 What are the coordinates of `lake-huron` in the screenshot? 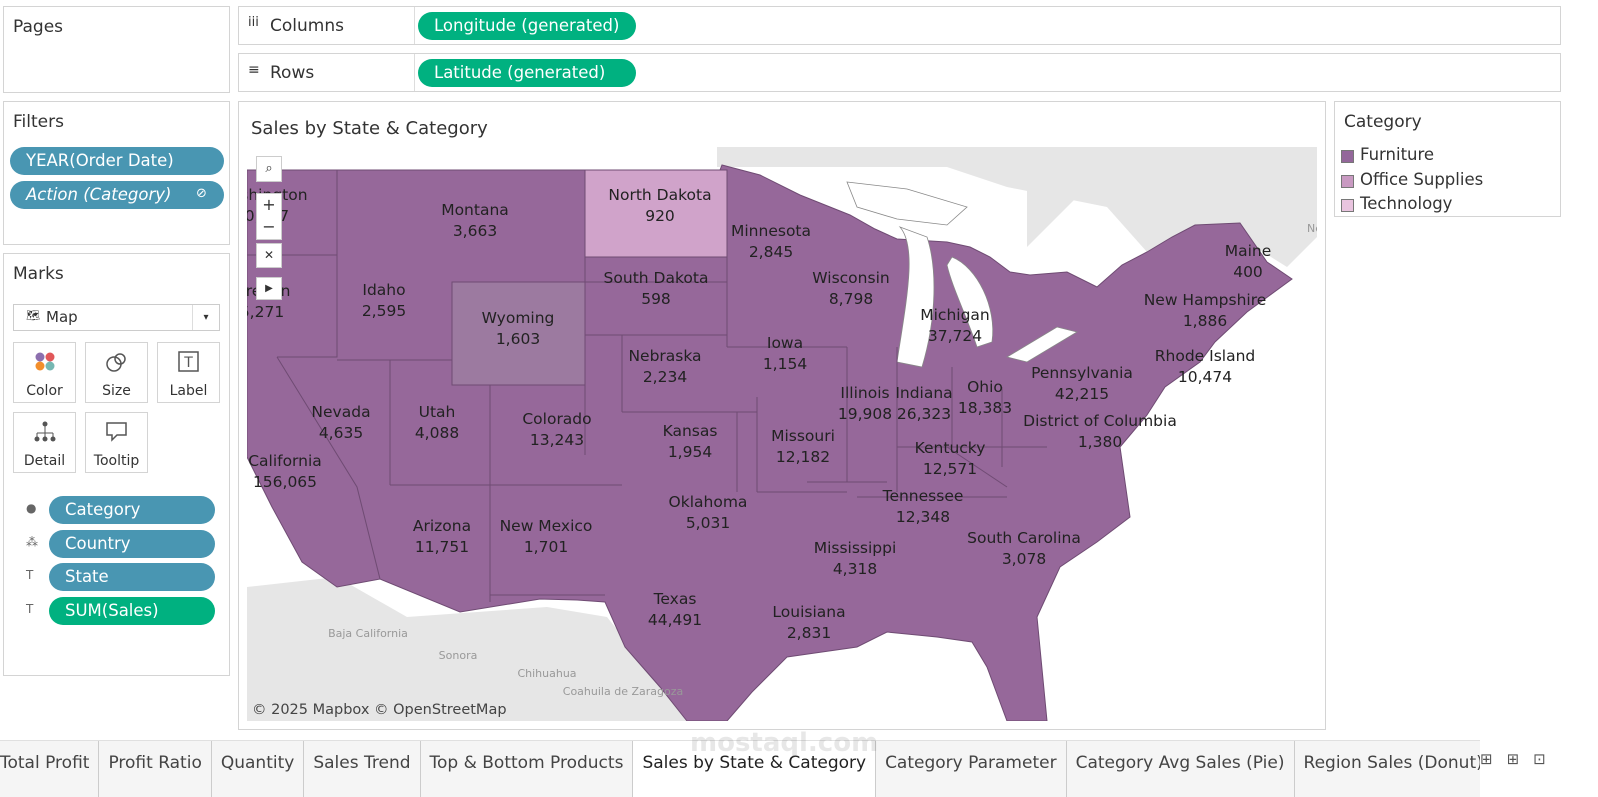 It's located at (970, 302).